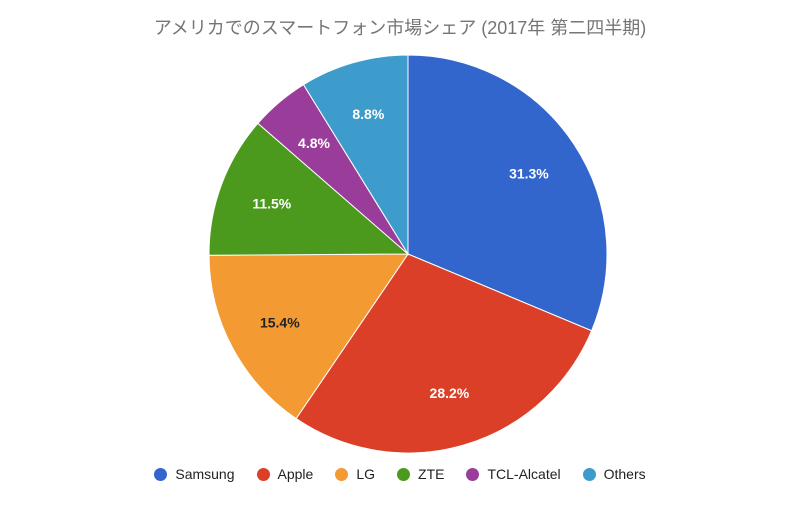 The image size is (800, 506). I want to click on pie-slice-samsung, so click(507, 193).